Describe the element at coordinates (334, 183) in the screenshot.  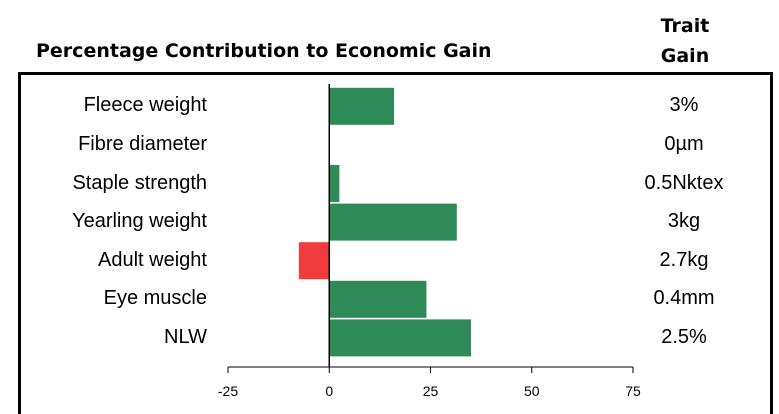
I see `bar-staple-strength` at that location.